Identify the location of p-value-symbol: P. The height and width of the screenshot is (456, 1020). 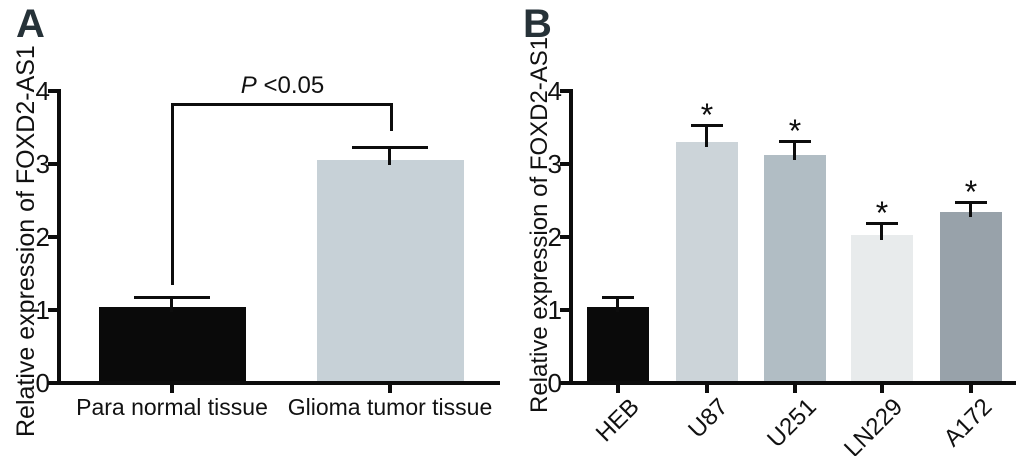
(248, 85).